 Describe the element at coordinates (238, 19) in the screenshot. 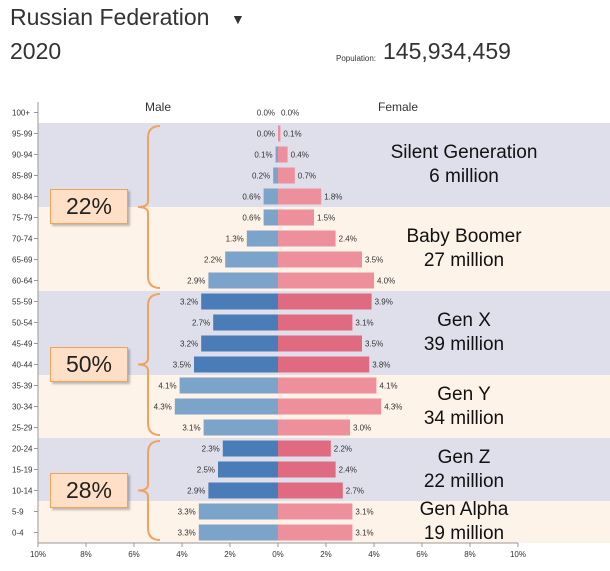

I see `dropdown-caret-icon: ▼` at that location.